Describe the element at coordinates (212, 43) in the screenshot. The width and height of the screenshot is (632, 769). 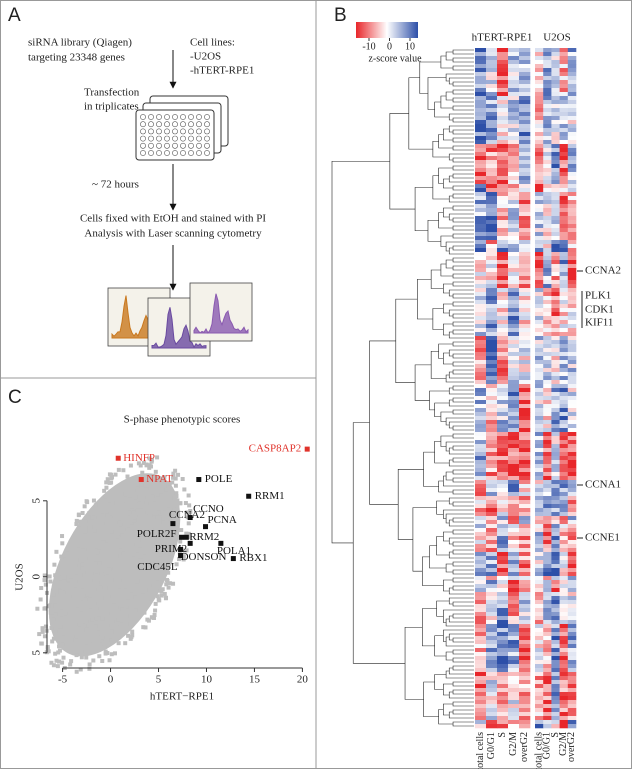
I see `cell-lines: Cell lines:` at that location.